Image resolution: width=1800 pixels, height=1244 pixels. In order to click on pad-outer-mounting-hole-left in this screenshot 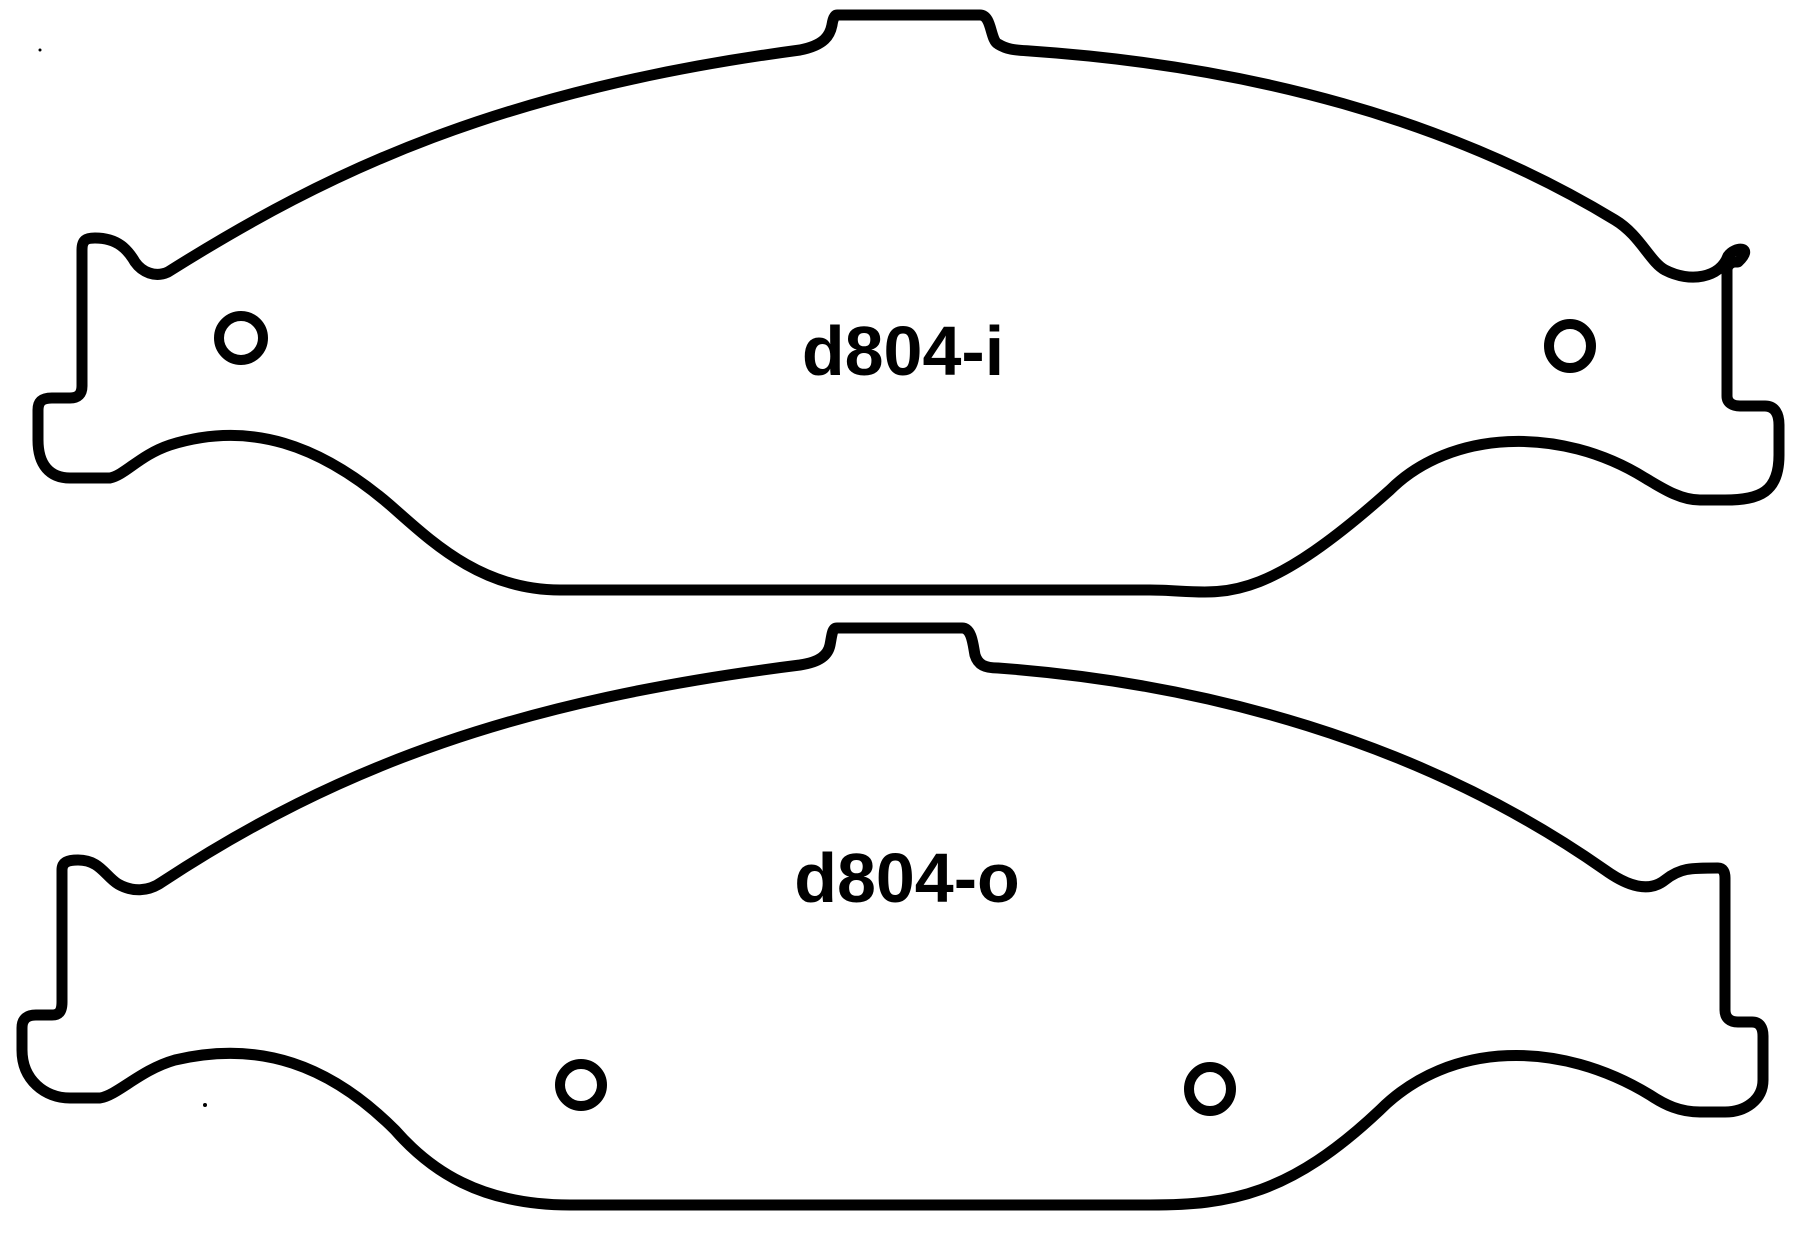, I will do `click(581, 1085)`.